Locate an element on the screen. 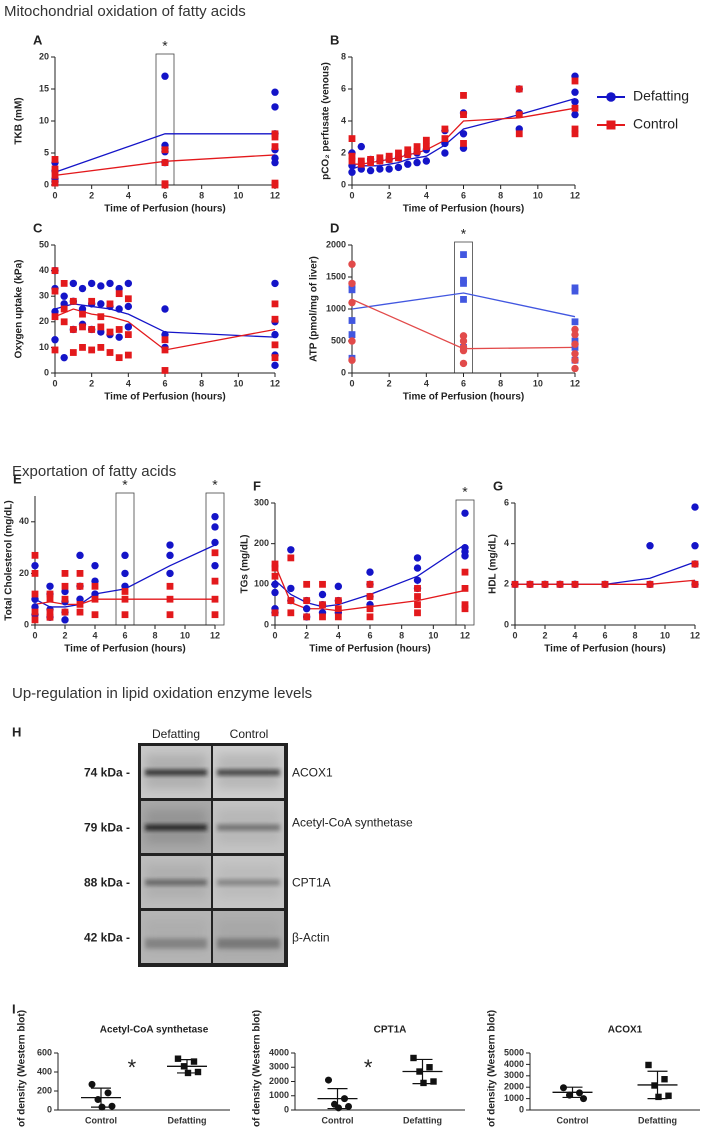 This screenshot has height=1129, width=709. y-axis-title: Peak of density (Western blot) is located at coordinates (492, 1069).